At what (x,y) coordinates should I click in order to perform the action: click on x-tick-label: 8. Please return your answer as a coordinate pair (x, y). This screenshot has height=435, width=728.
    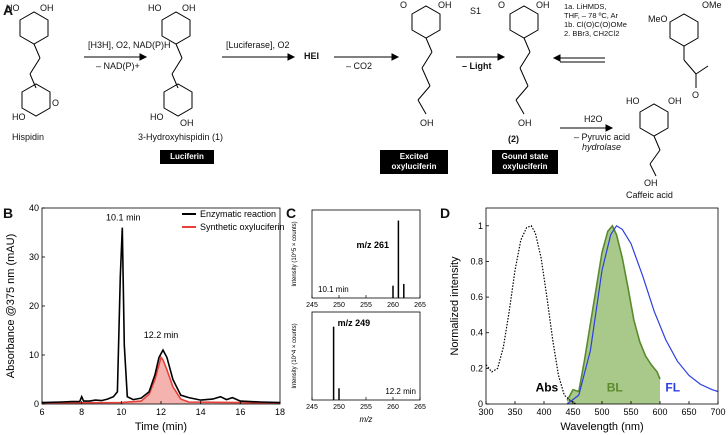
    Looking at the image, I should click on (81, 412).